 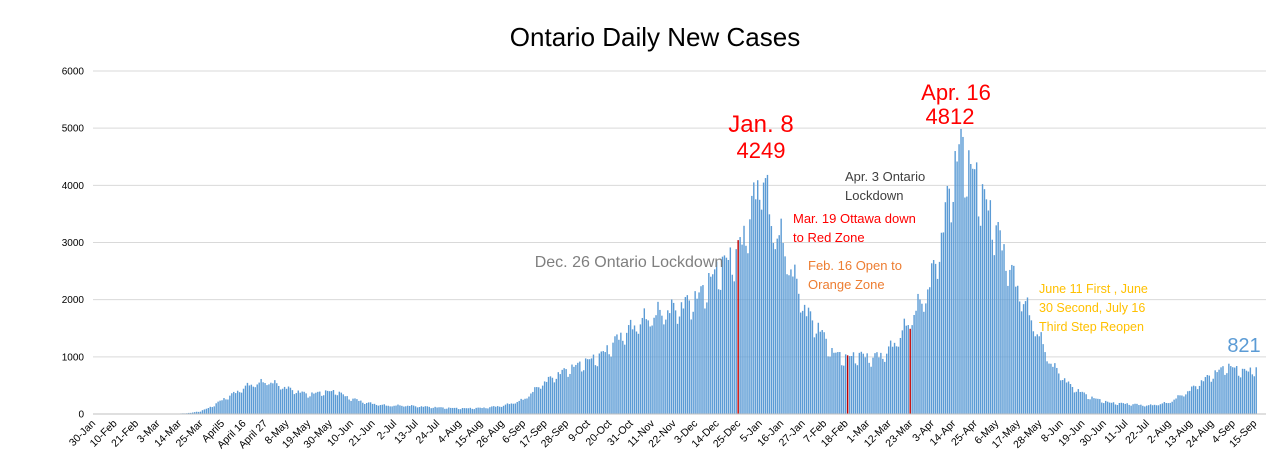 What do you see at coordinates (655, 37) in the screenshot?
I see `chart-title: Ontario Daily New Cases` at bounding box center [655, 37].